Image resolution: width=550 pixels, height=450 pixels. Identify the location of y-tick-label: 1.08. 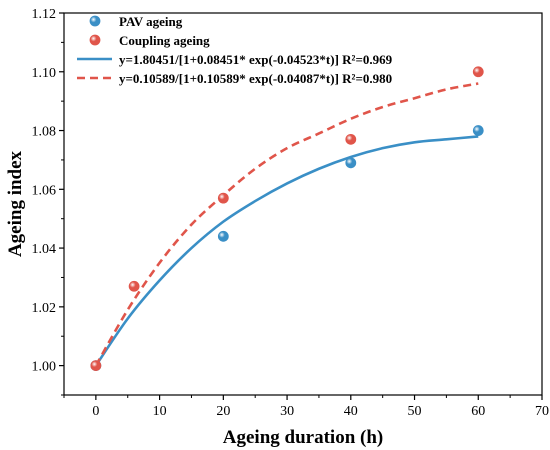
(44, 132).